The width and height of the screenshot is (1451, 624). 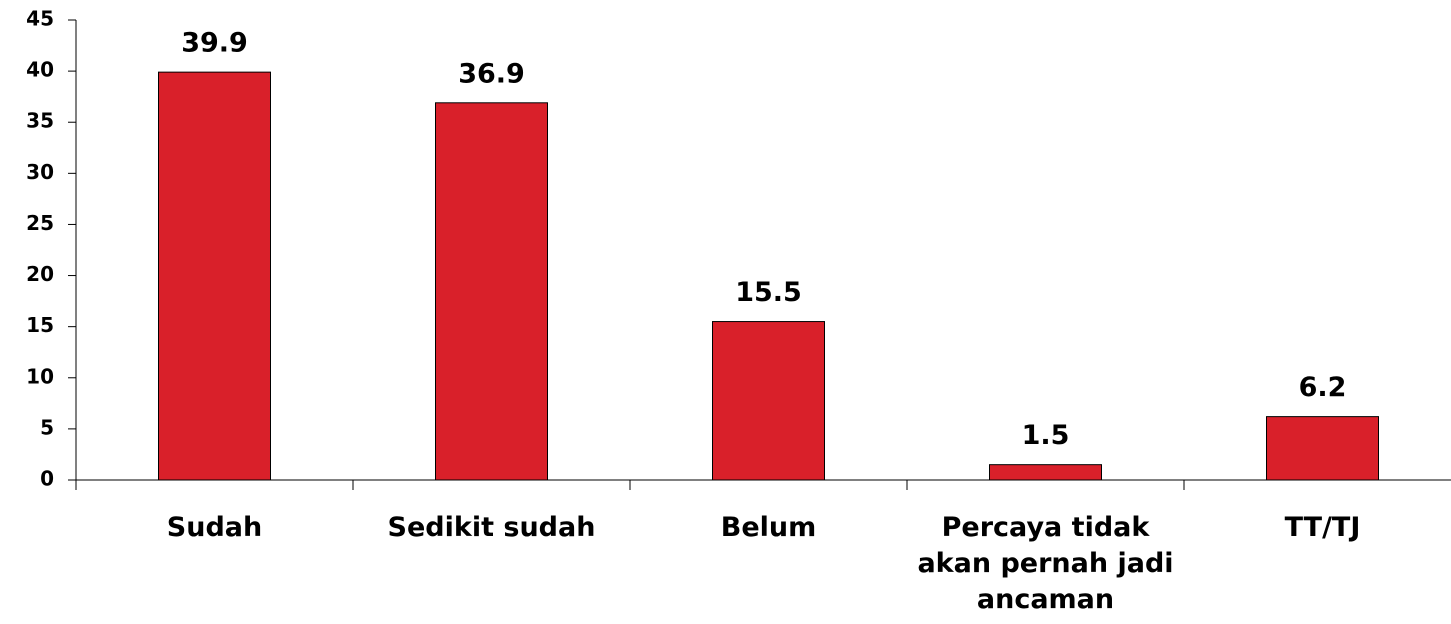 What do you see at coordinates (1046, 435) in the screenshot?
I see `value-label: 1.5` at bounding box center [1046, 435].